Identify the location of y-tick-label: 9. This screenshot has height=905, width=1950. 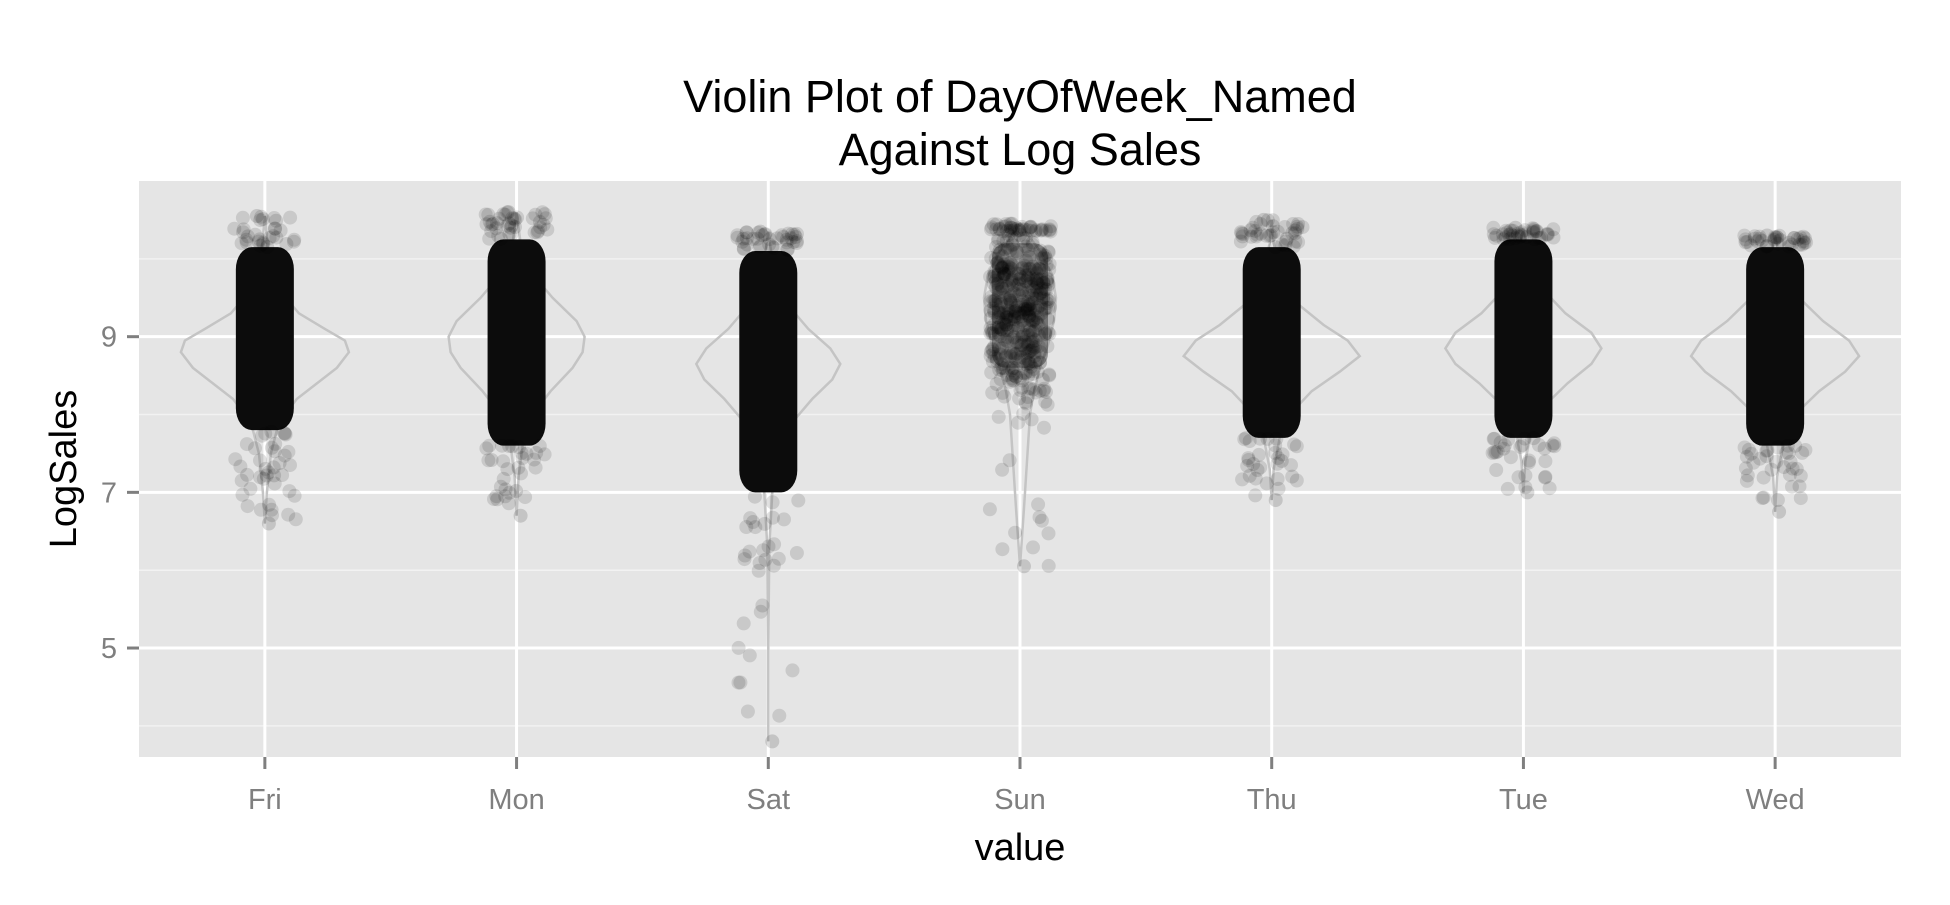
(109, 338).